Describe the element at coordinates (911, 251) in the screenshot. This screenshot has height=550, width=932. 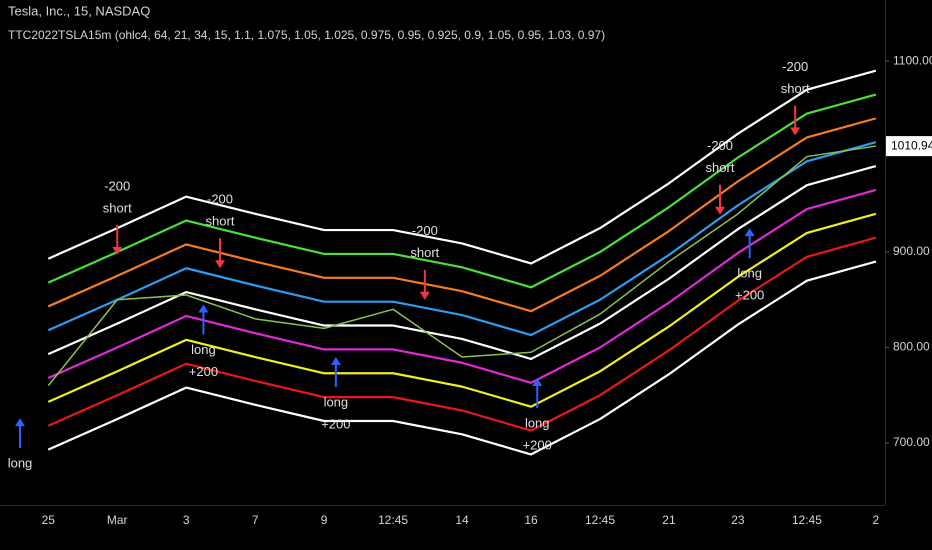
I see `y-tick-label: 900.00` at that location.